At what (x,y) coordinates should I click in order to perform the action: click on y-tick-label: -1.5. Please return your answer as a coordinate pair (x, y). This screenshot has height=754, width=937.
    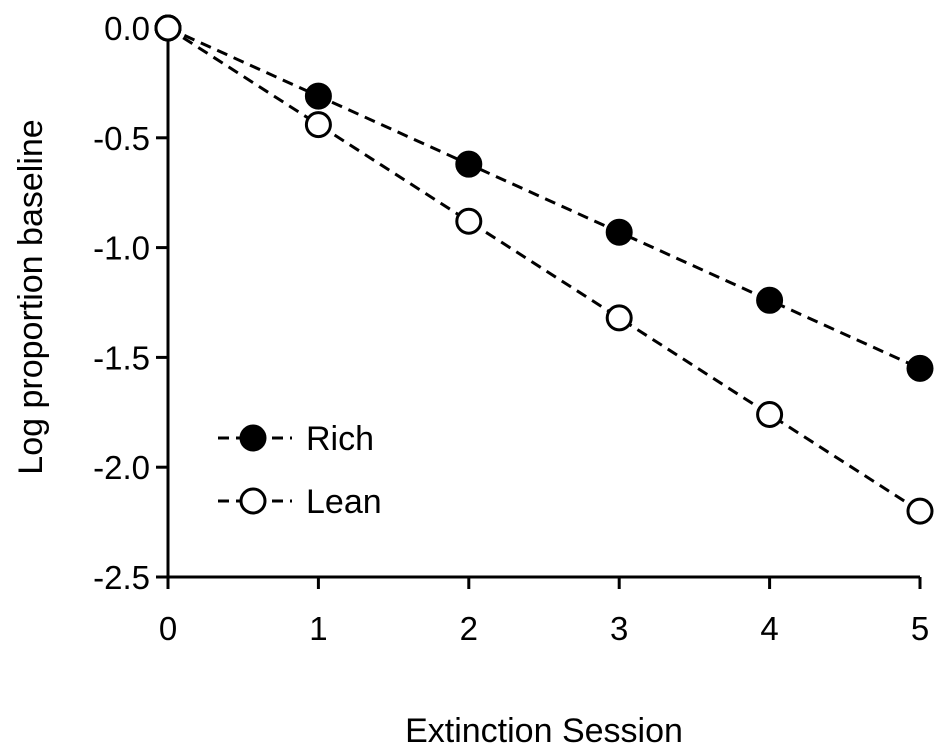
    Looking at the image, I should click on (121, 357).